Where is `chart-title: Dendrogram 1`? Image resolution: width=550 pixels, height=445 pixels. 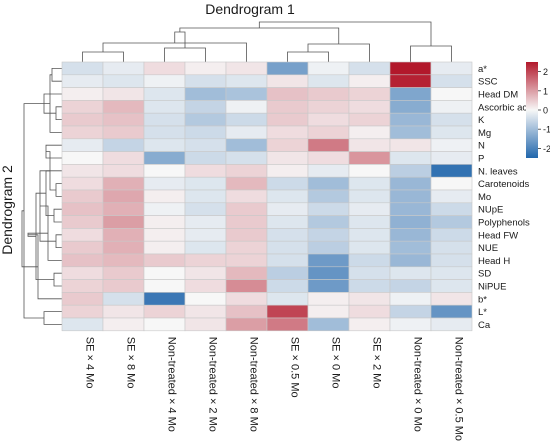
chart-title: Dendrogram 1 is located at coordinates (250, 9).